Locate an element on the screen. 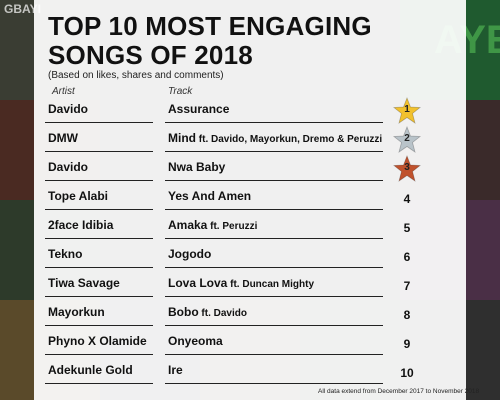 The image size is (500, 400). track-title: Nwa Baby is located at coordinates (196, 167).